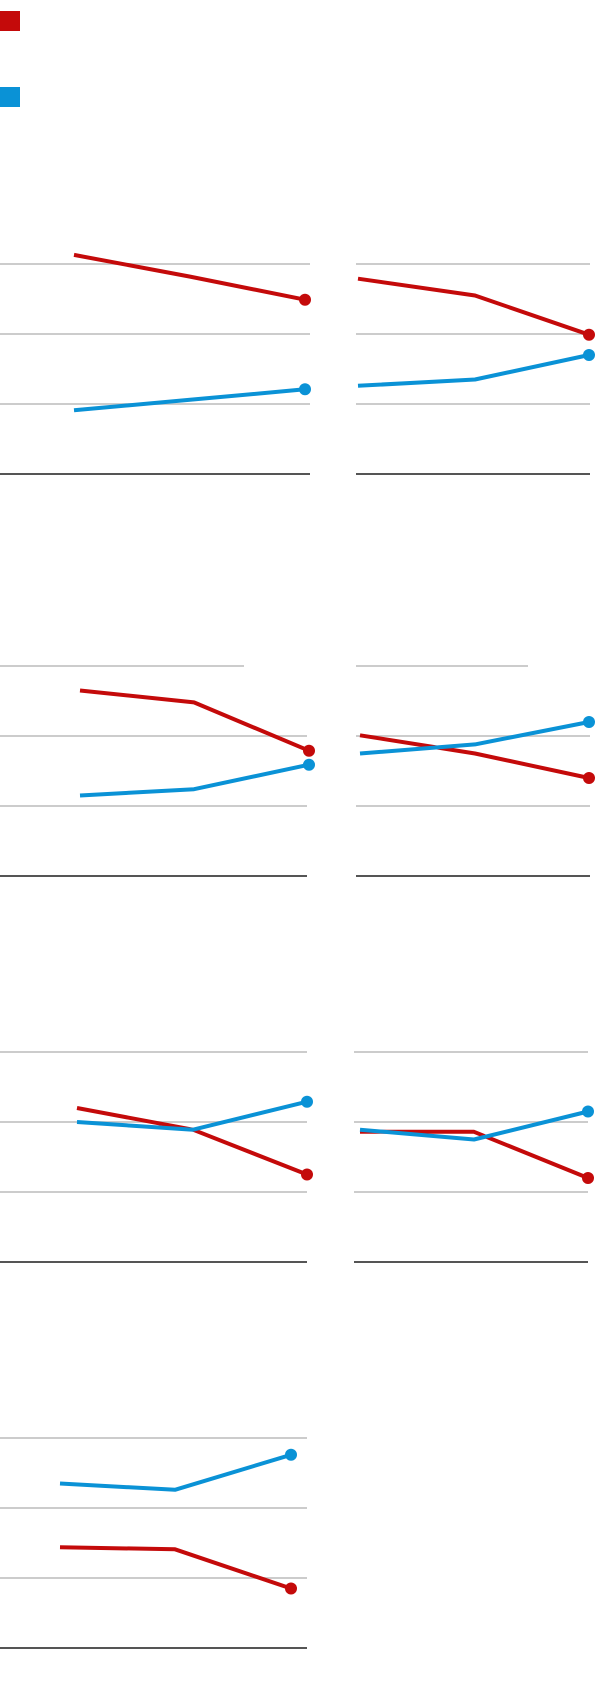 This screenshot has width=600, height=1692. Describe the element at coordinates (10, 21) in the screenshot. I see `legend-swatch-red` at that location.